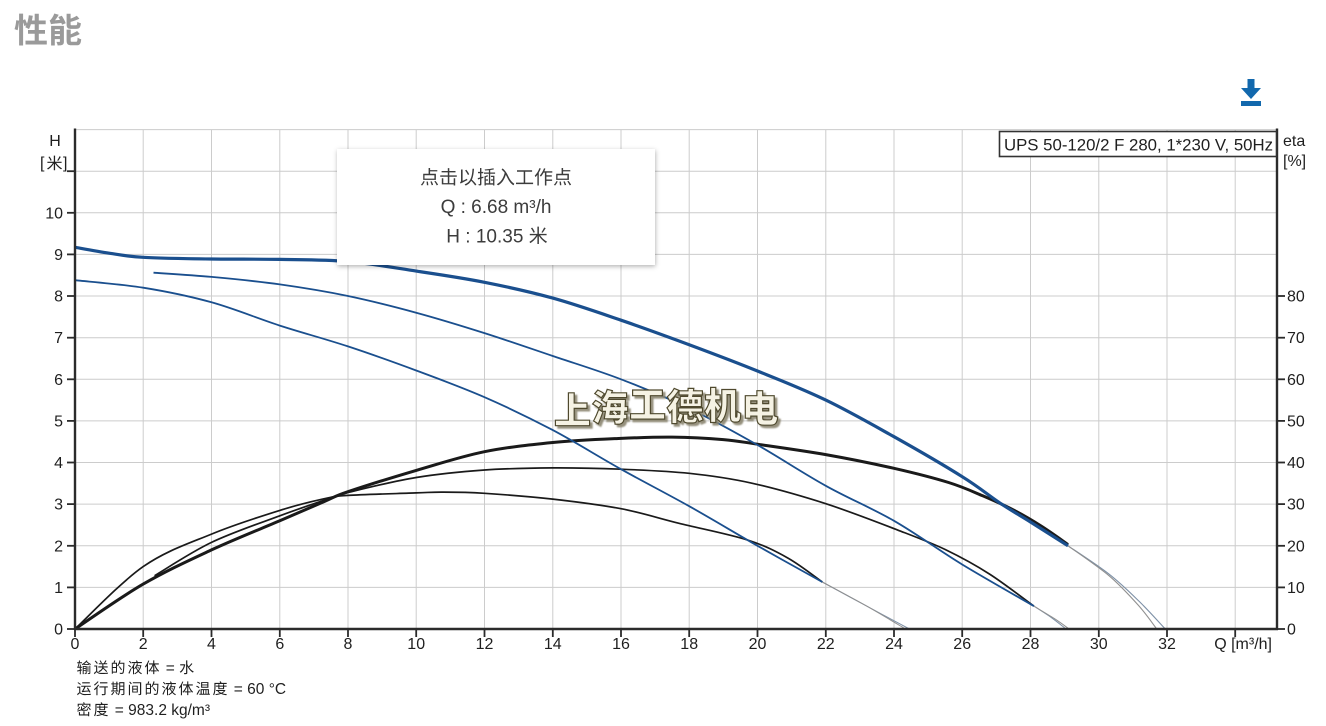 The image size is (1326, 726). Describe the element at coordinates (58, 338) in the screenshot. I see `svg-text: 7` at that location.